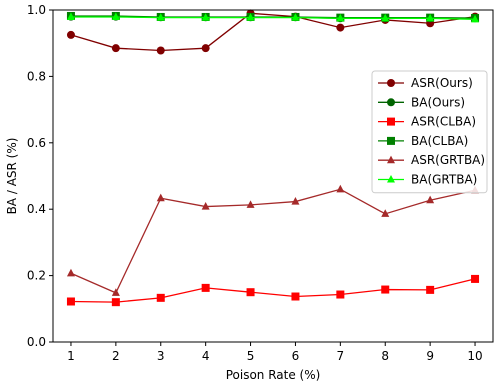 The width and height of the screenshot is (498, 386). Describe the element at coordinates (71, 356) in the screenshot. I see `x-tick-label: 1` at that location.